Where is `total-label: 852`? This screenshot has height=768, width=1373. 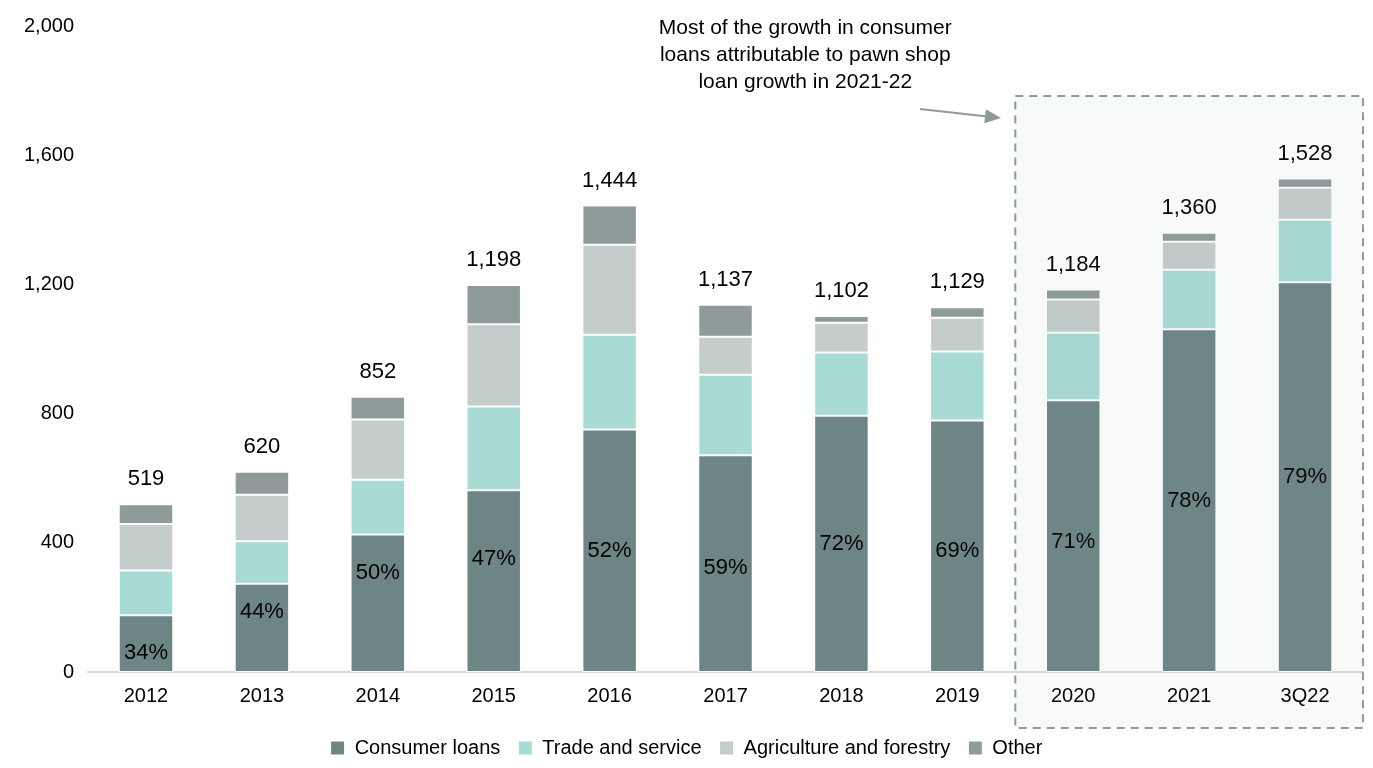
total-label: 852 is located at coordinates (378, 370).